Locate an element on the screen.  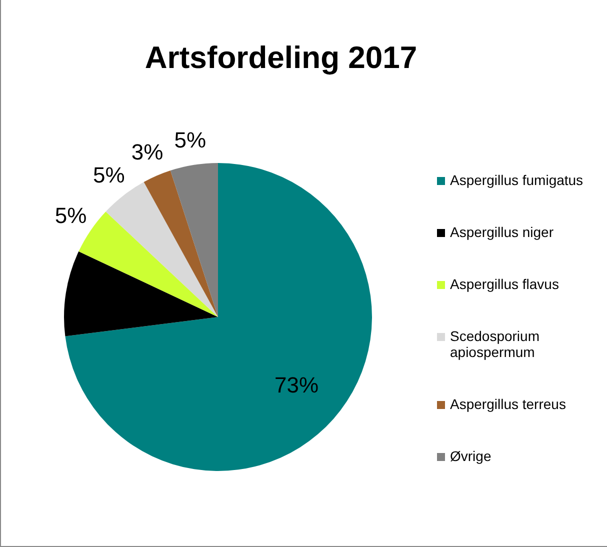
legend-label: Aspergillus flavus is located at coordinates (504, 284).